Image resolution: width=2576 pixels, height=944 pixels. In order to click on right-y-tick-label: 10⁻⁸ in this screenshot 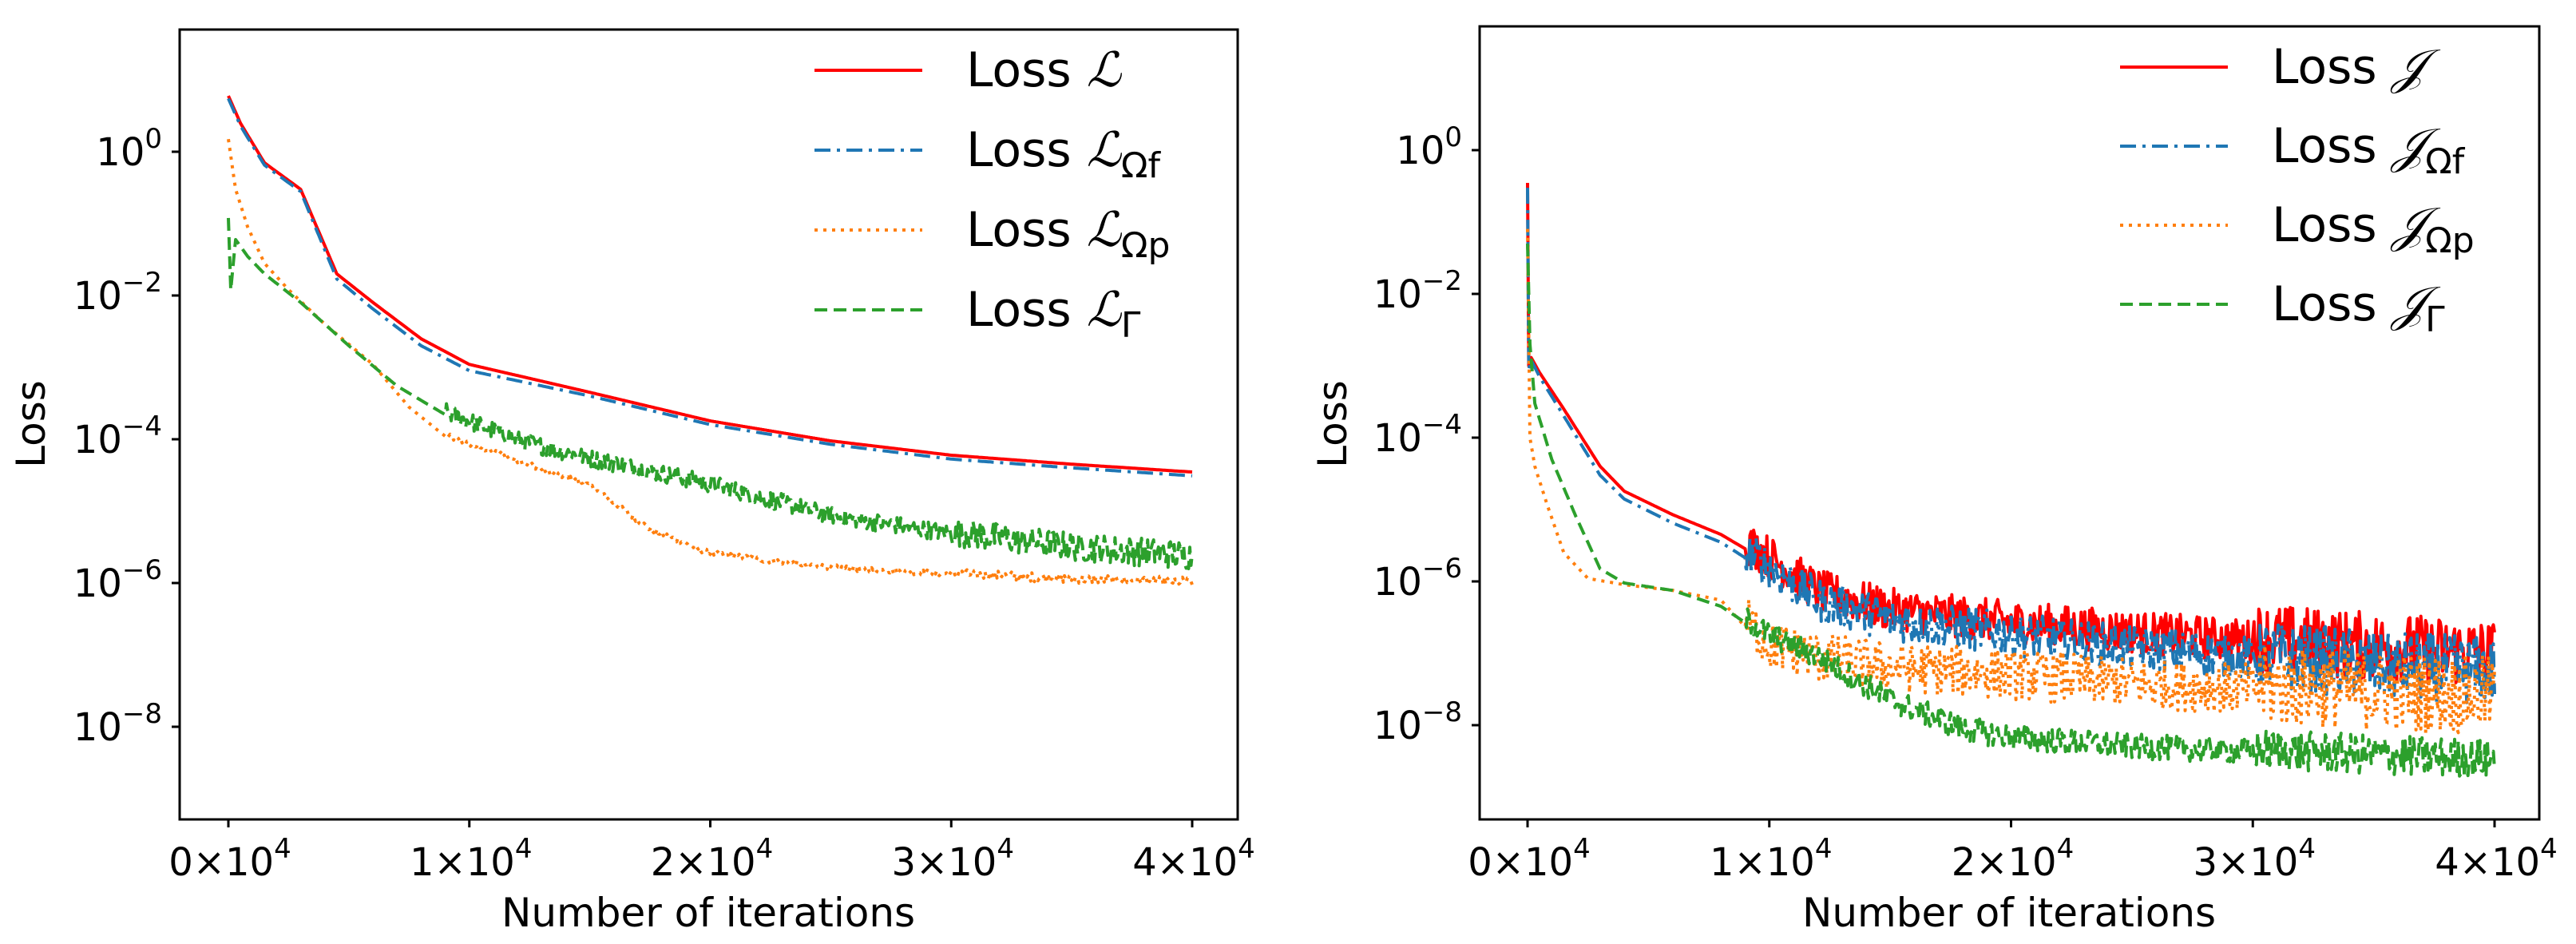, I will do `click(1417, 722)`.